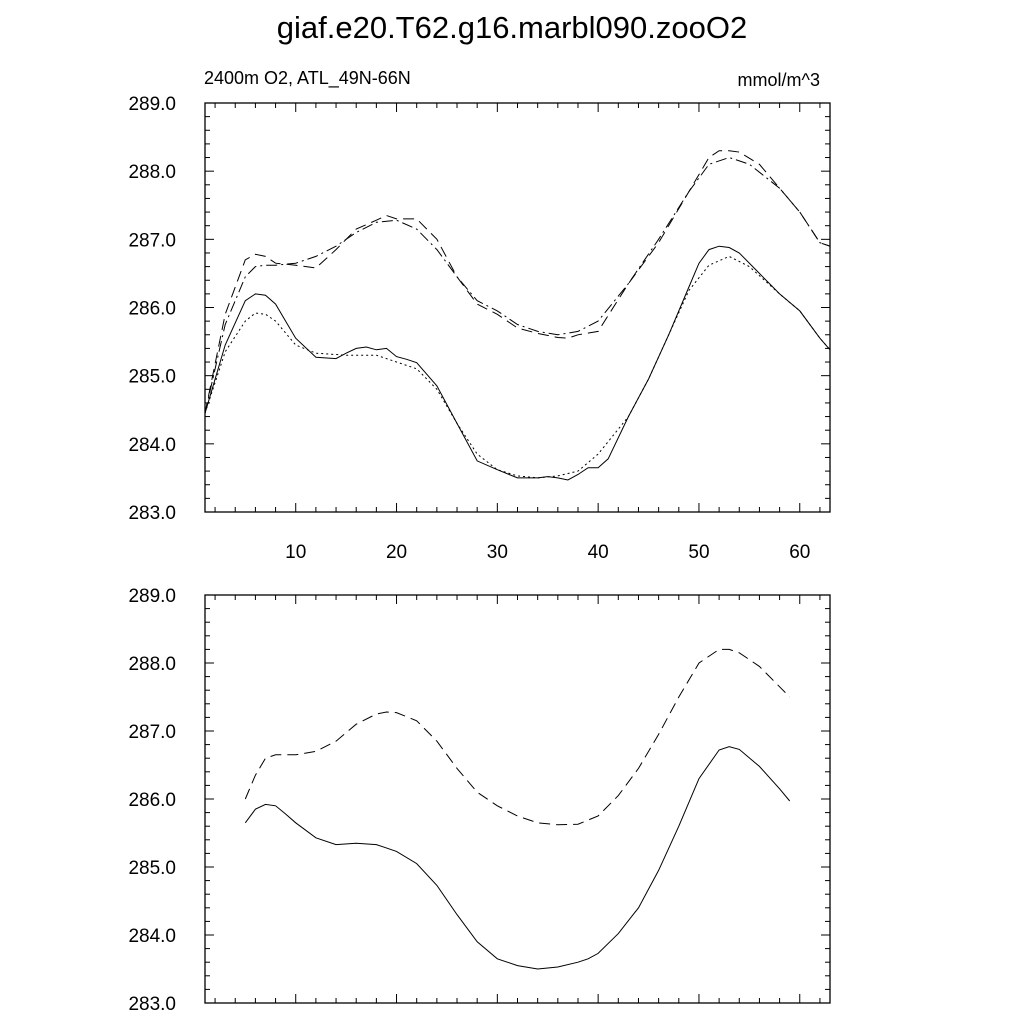 The height and width of the screenshot is (1029, 1024). What do you see at coordinates (396, 552) in the screenshot?
I see `x-tick-label: 20` at bounding box center [396, 552].